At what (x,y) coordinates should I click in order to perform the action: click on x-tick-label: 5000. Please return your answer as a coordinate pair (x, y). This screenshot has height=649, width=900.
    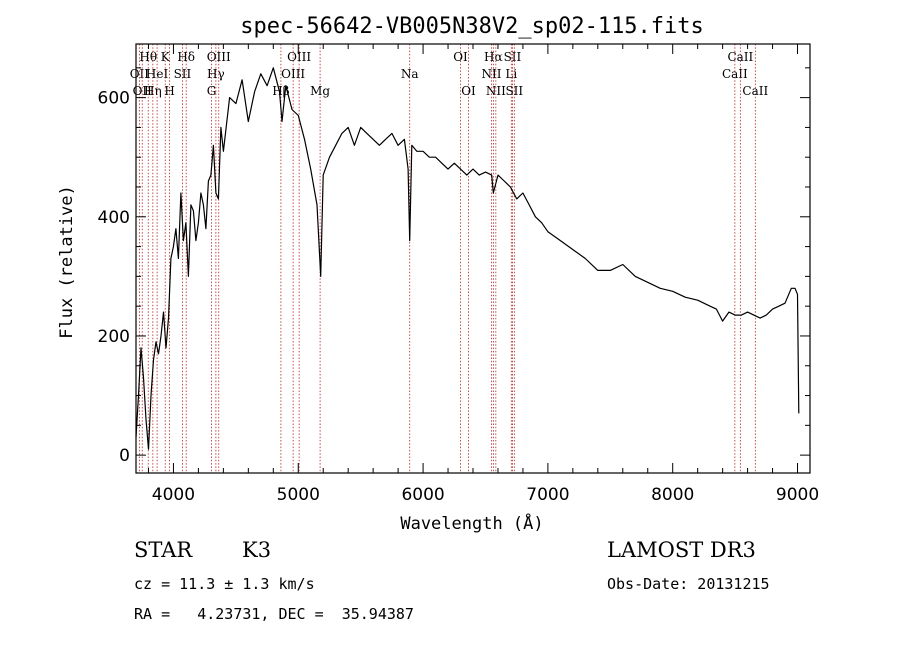
    Looking at the image, I should click on (298, 495).